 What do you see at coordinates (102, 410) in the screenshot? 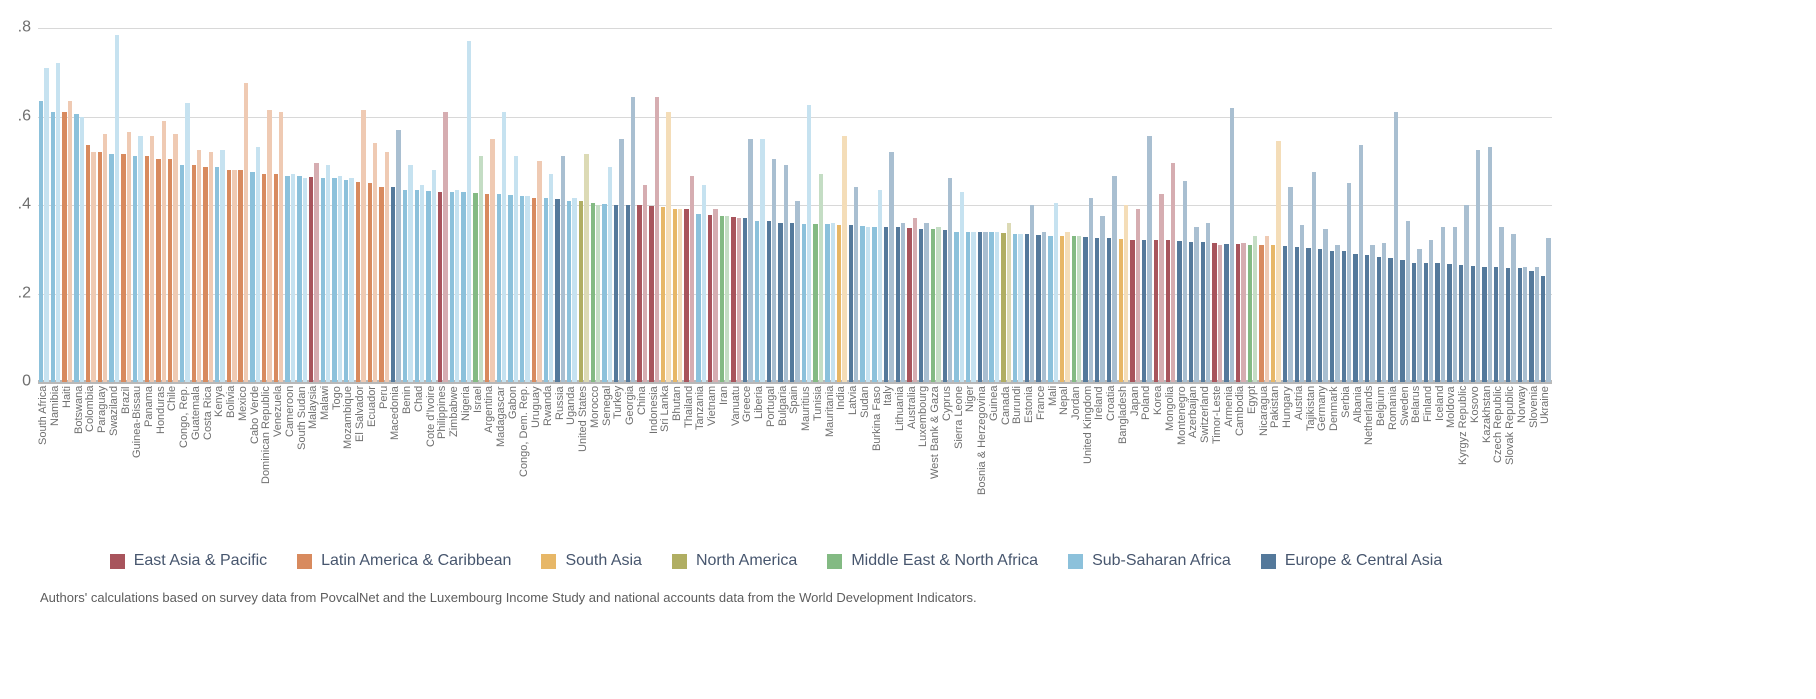
I see `x-axis-label: Paraguay` at bounding box center [102, 410].